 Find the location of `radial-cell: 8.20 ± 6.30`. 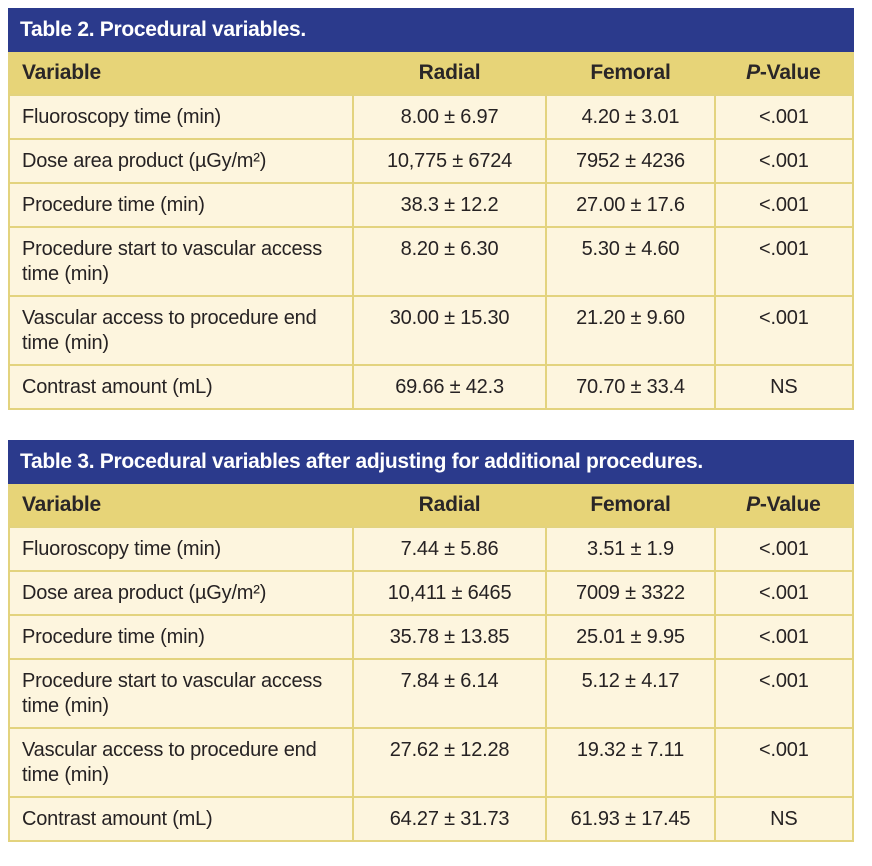

radial-cell: 8.20 ± 6.30 is located at coordinates (449, 261).